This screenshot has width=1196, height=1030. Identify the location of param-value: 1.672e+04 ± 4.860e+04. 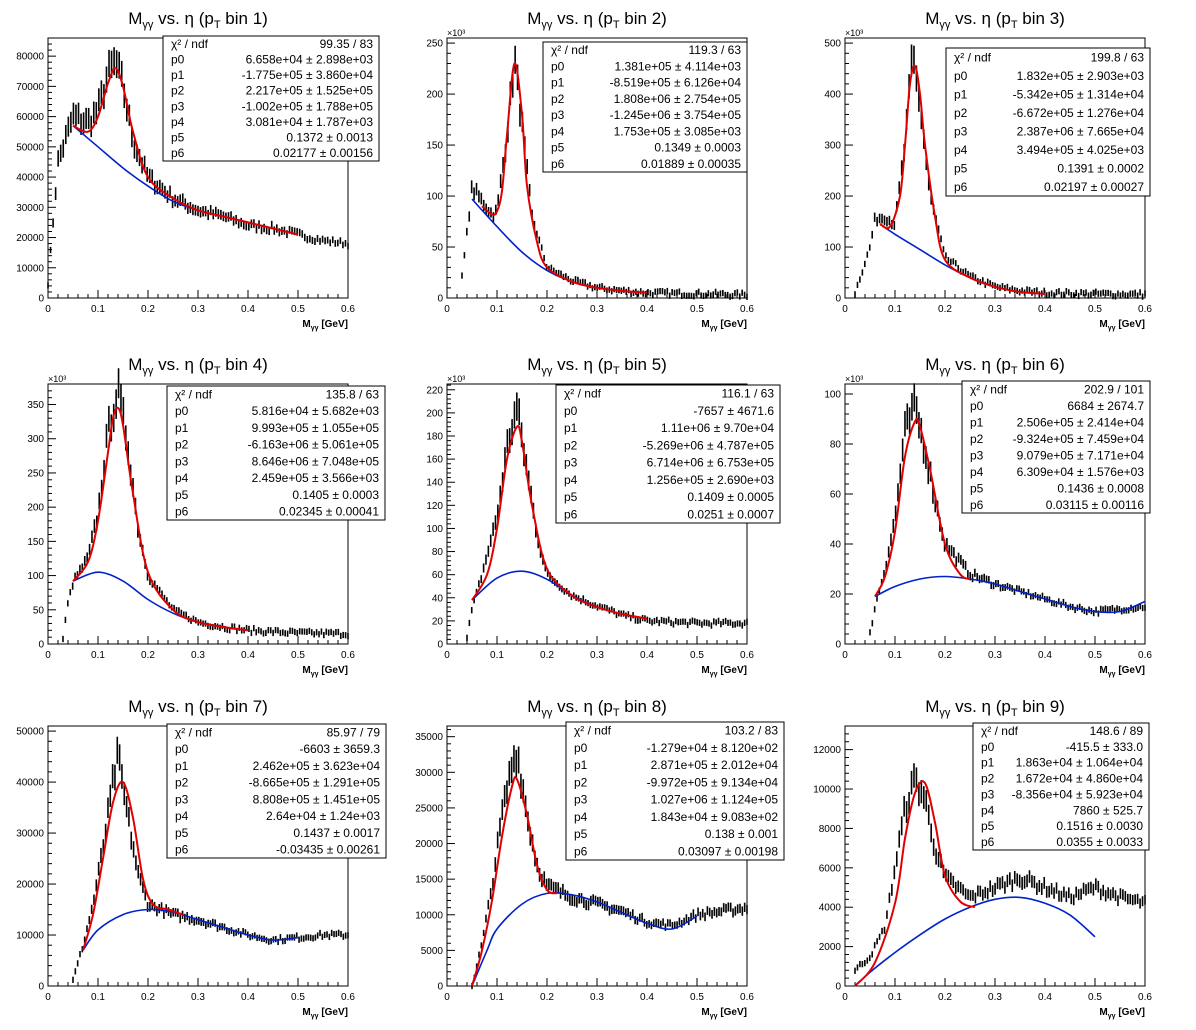
(1080, 779).